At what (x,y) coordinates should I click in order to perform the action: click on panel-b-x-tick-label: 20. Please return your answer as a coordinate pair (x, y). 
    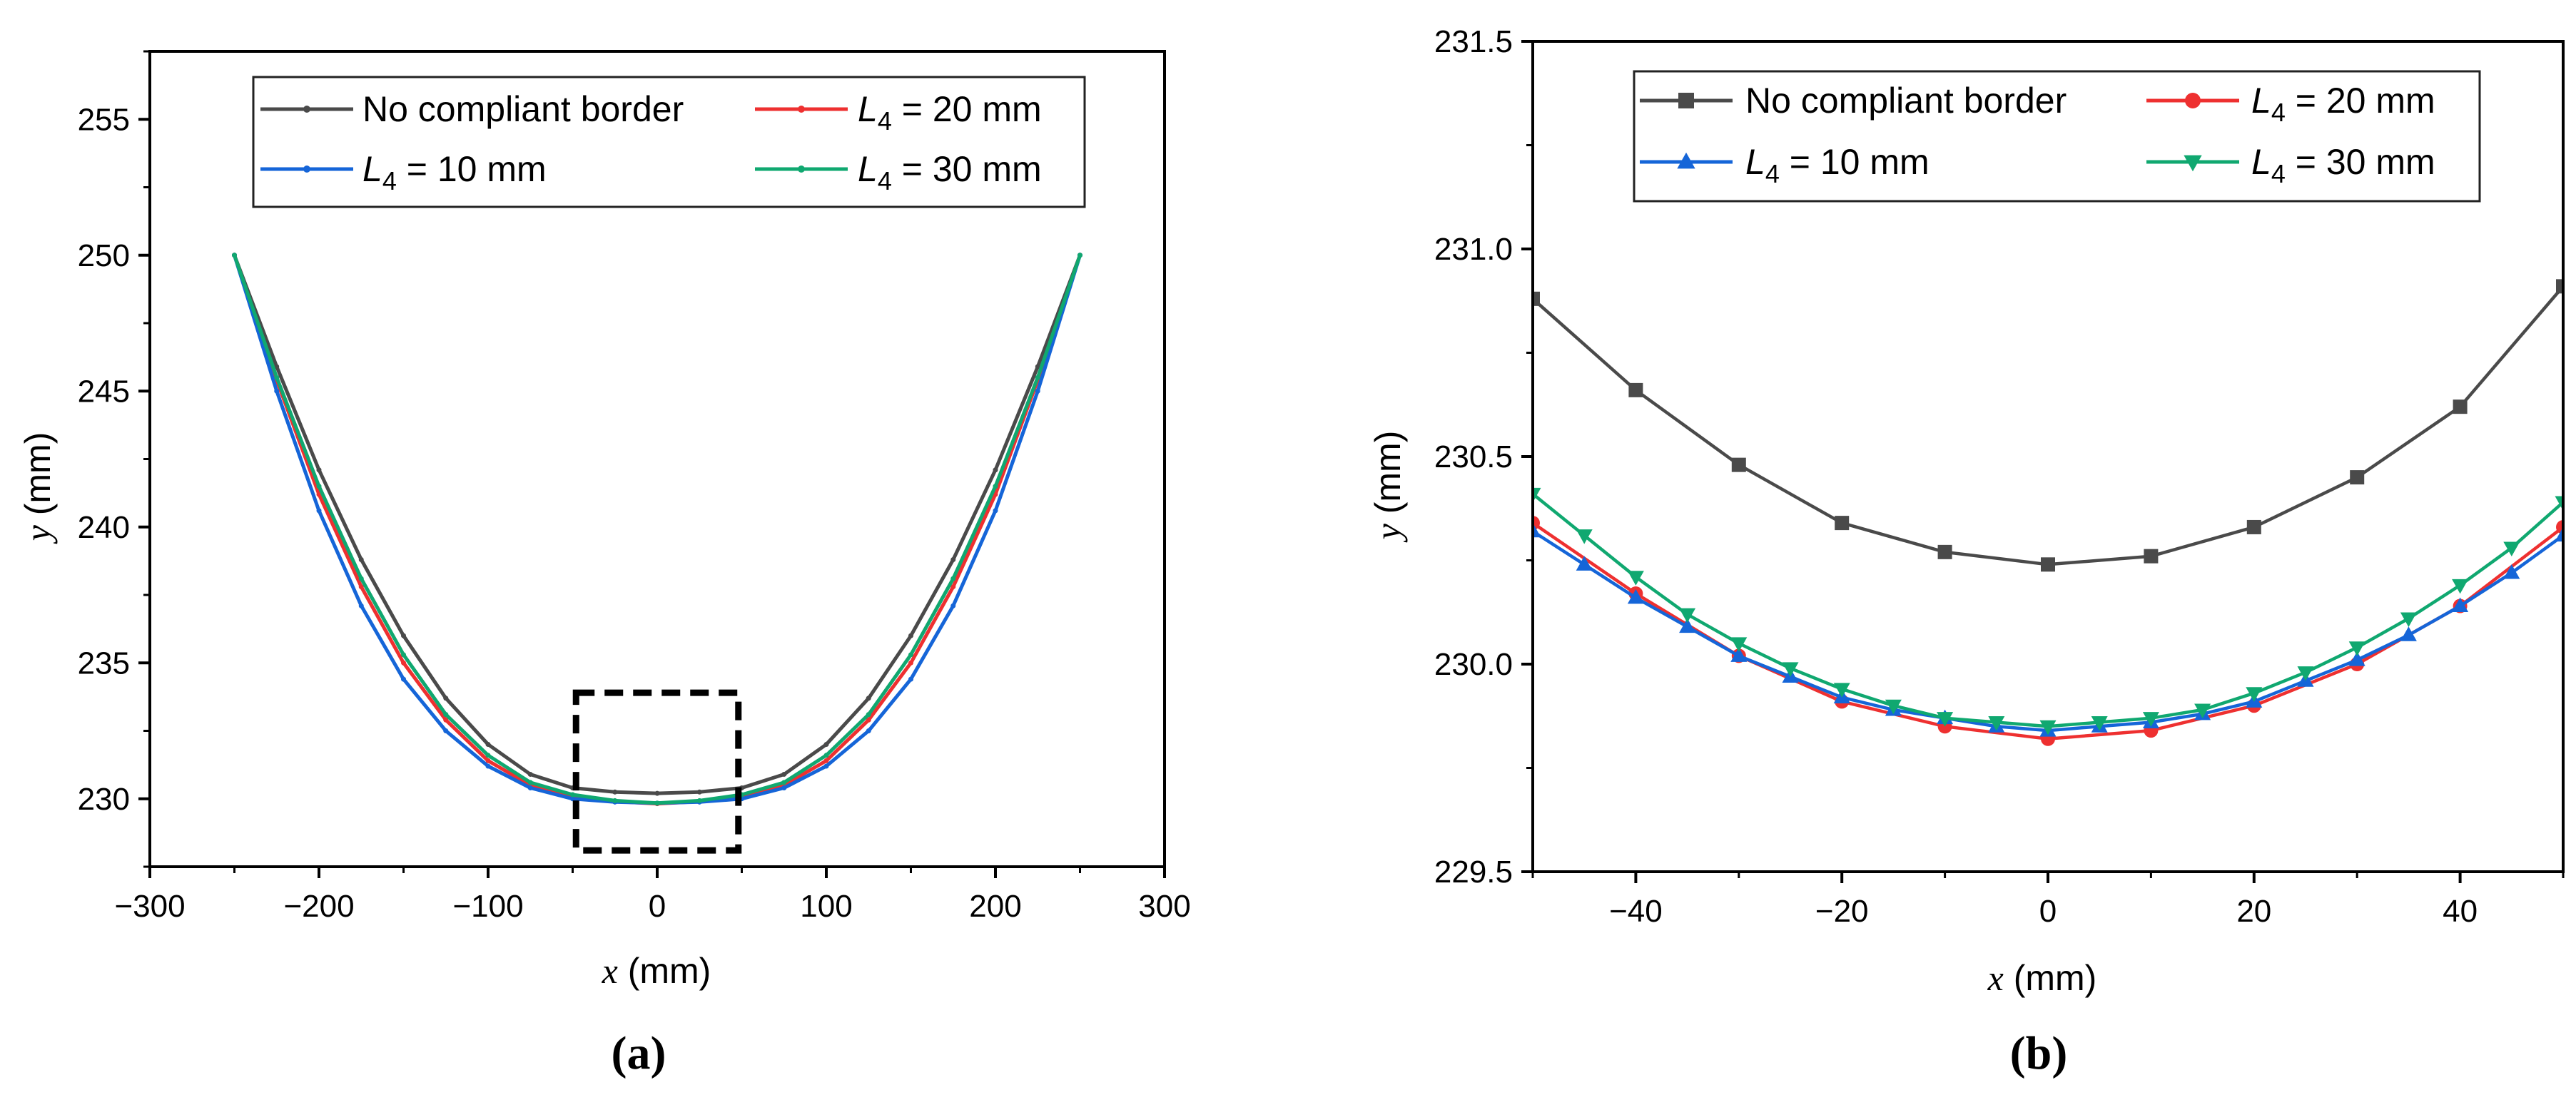
    Looking at the image, I should click on (2253, 911).